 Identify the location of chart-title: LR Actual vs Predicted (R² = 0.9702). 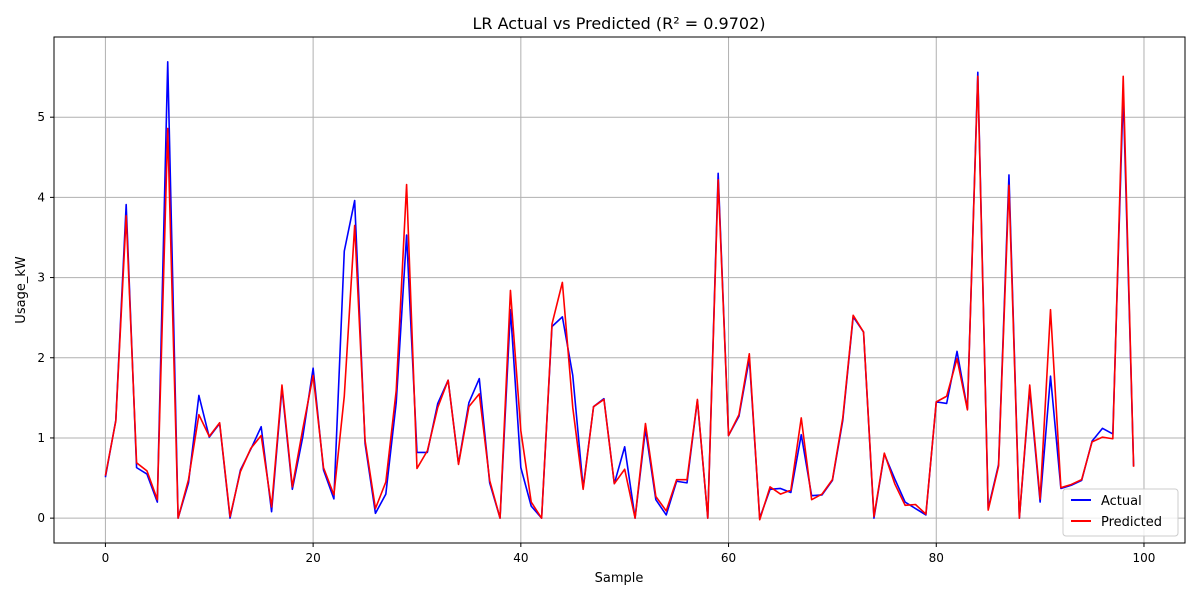
(619, 23).